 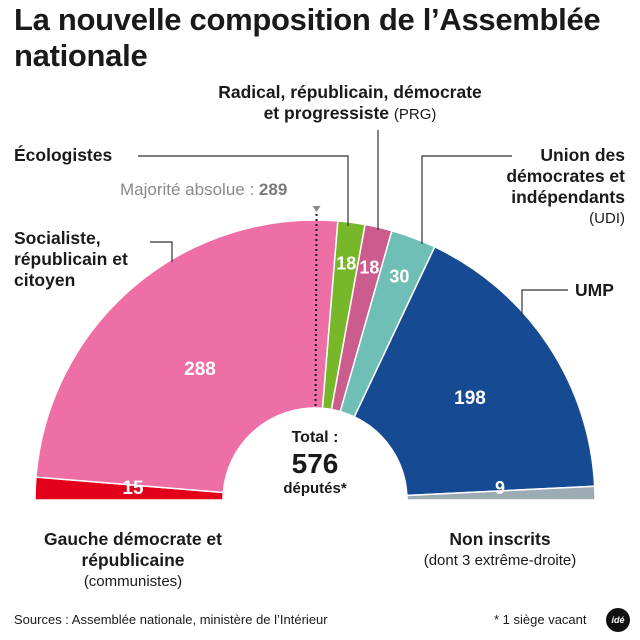 What do you see at coordinates (607, 218) in the screenshot?
I see `label-udi-abbr: (UDI)` at bounding box center [607, 218].